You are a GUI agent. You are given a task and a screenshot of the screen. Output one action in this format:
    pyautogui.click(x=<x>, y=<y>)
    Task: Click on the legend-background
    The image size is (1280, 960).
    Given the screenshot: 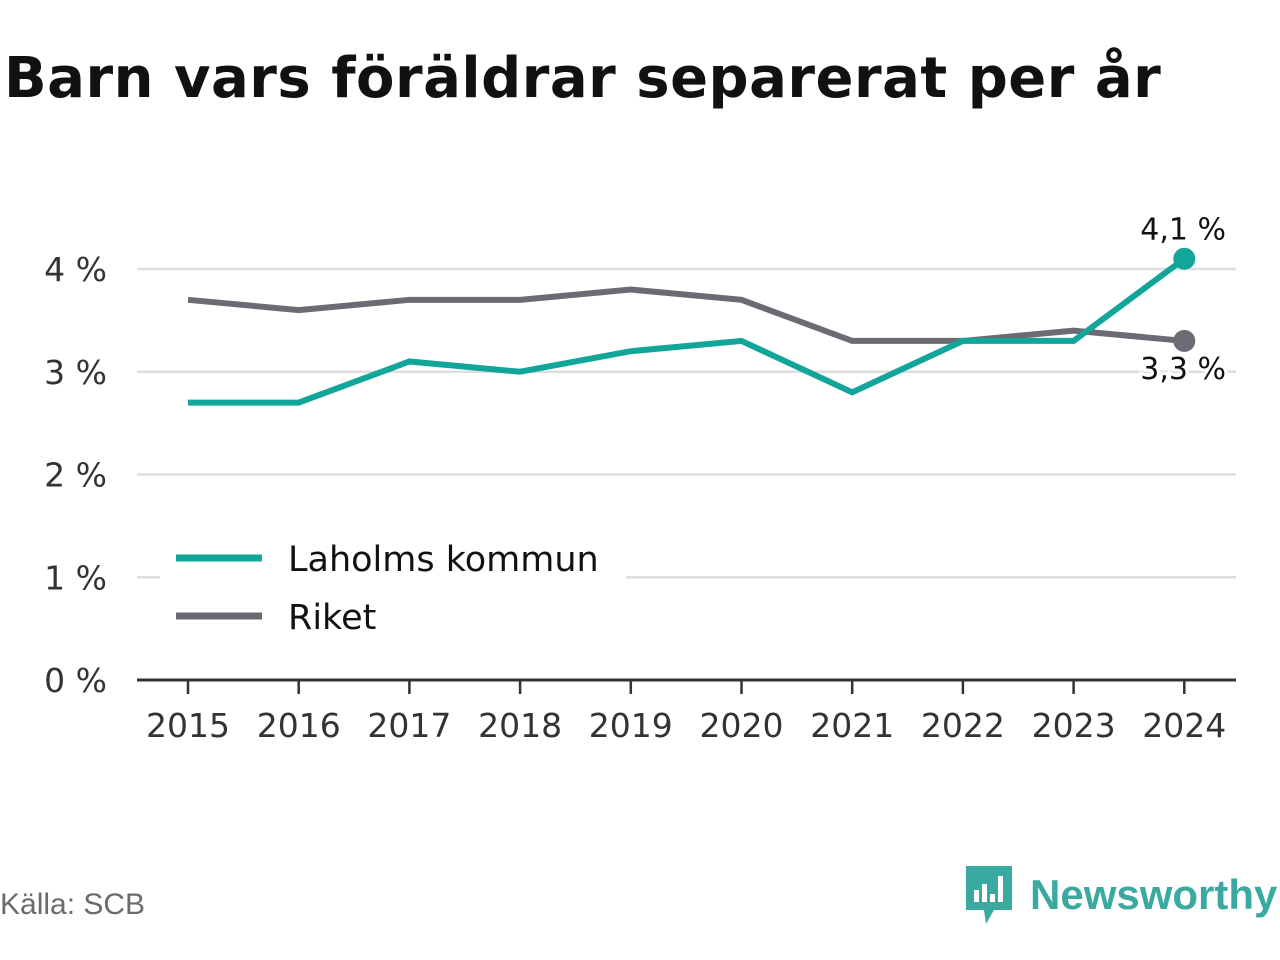 What is the action you would take?
    pyautogui.click(x=393, y=587)
    